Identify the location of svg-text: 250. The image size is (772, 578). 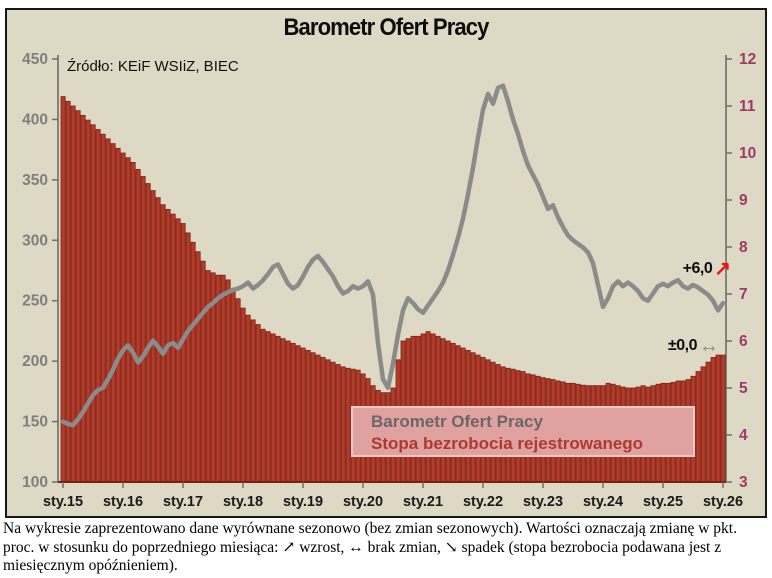
(35, 301).